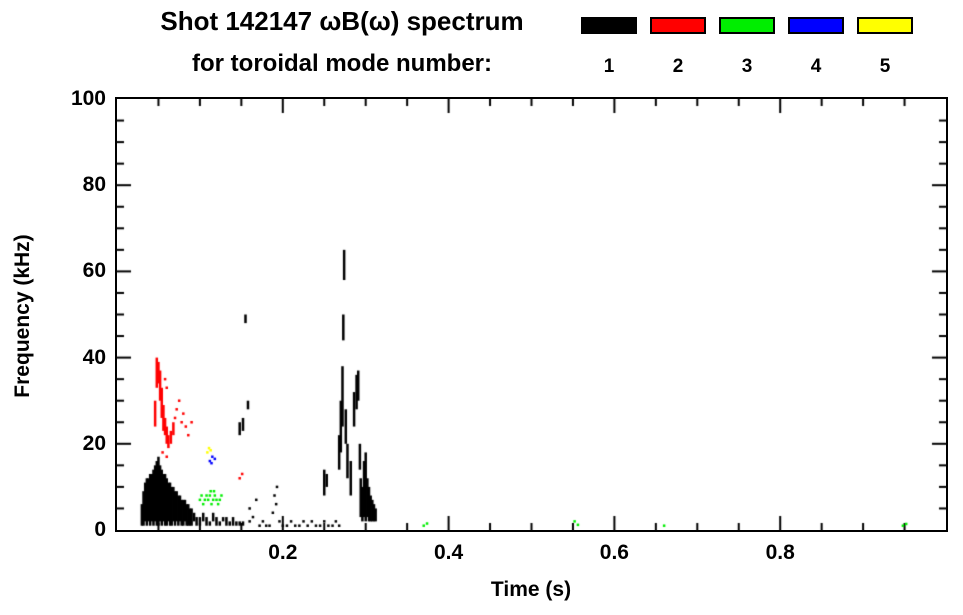  What do you see at coordinates (448, 552) in the screenshot?
I see `x-tick-label-0.4: 0.4` at bounding box center [448, 552].